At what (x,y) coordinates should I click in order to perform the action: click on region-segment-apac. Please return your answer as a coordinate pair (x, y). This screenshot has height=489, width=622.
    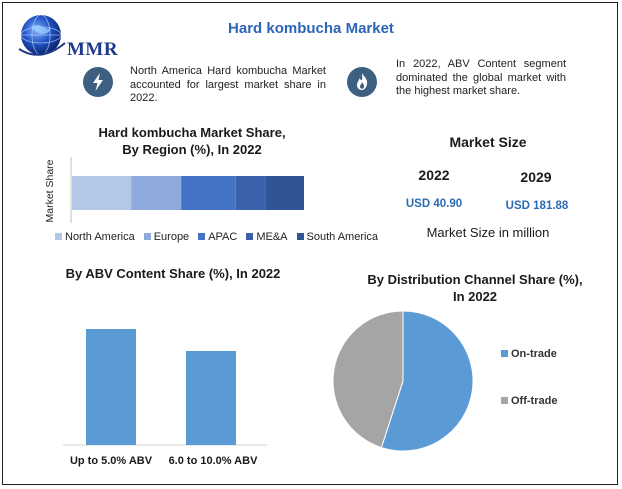
    Looking at the image, I should click on (208, 193).